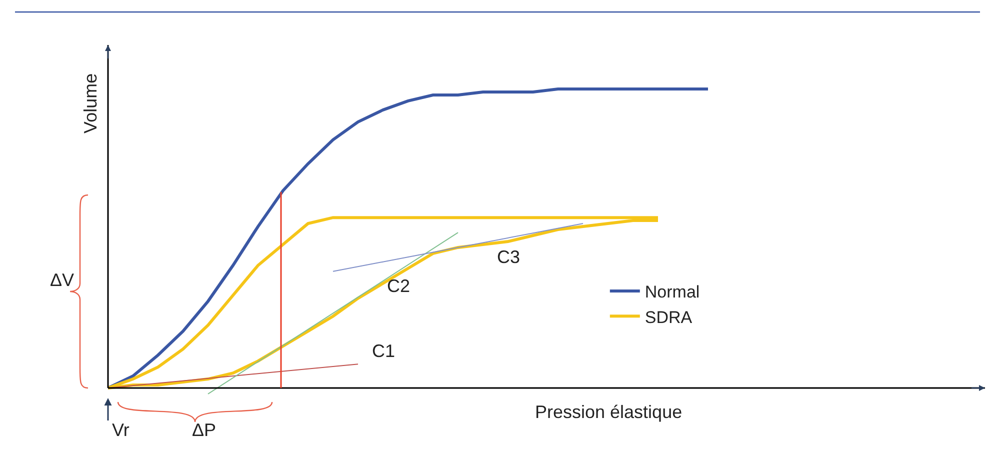 The image size is (988, 455). Describe the element at coordinates (398, 286) in the screenshot. I see `annotation: C2` at that location.